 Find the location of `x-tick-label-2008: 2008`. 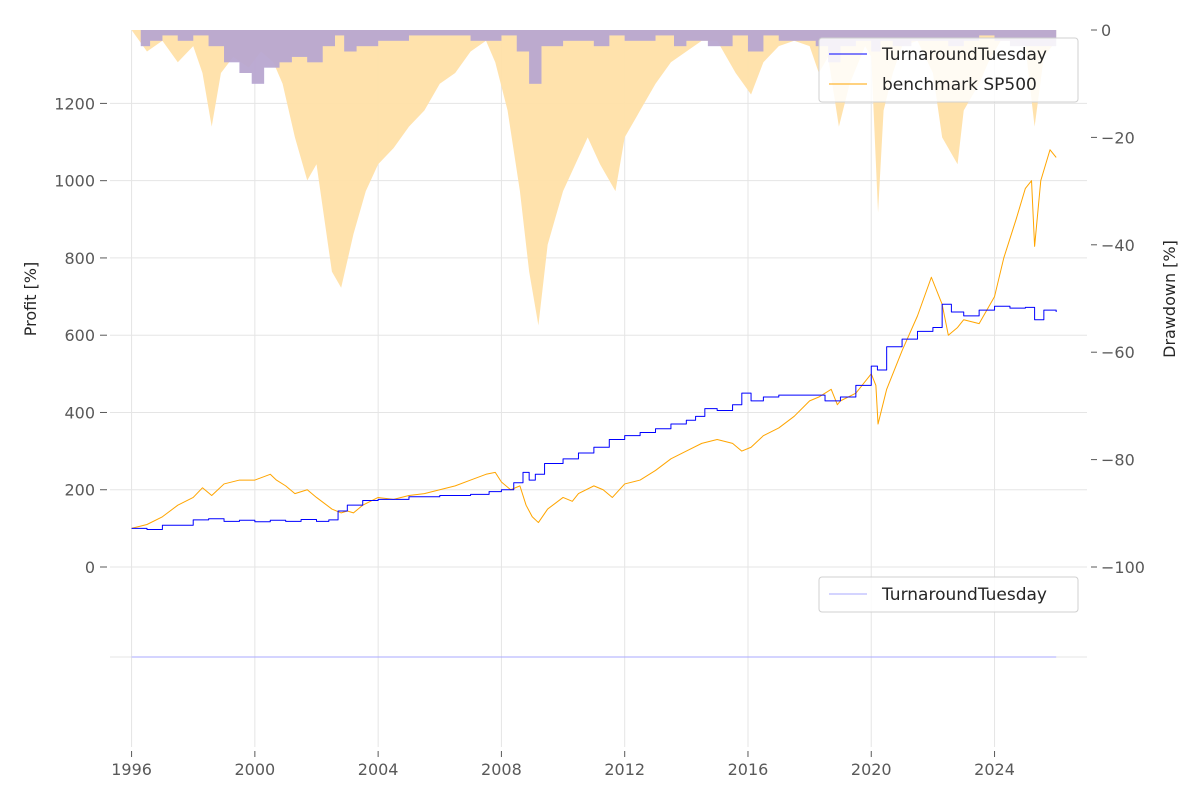

x-tick-label-2008: 2008 is located at coordinates (501, 769).